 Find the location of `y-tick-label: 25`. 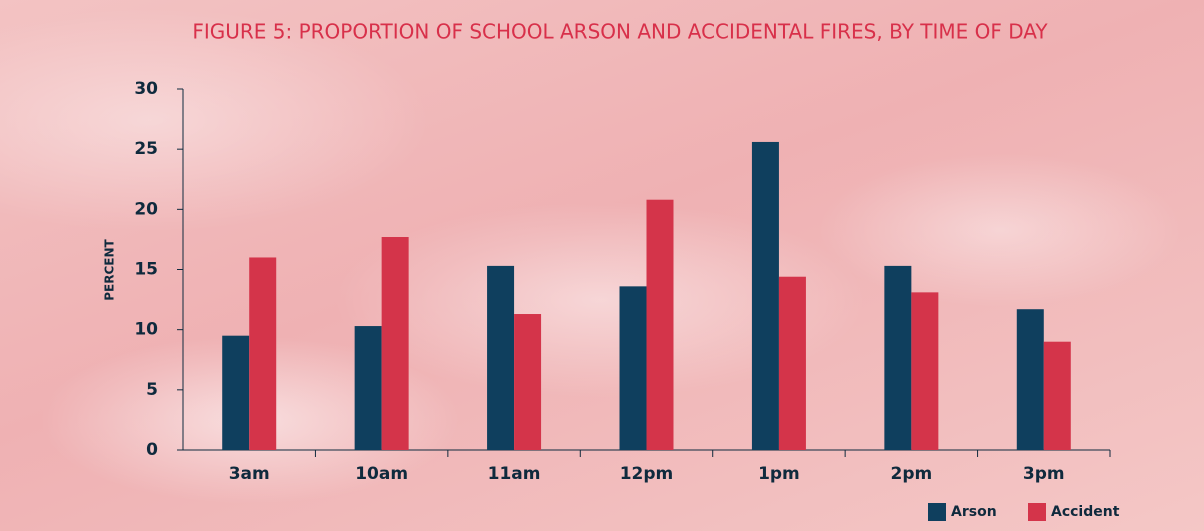

y-tick-label: 25 is located at coordinates (146, 149).